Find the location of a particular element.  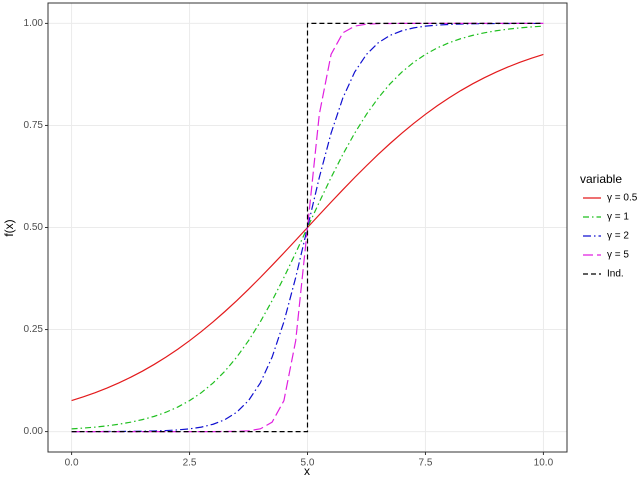

legend-text: Ind. is located at coordinates (615, 274).